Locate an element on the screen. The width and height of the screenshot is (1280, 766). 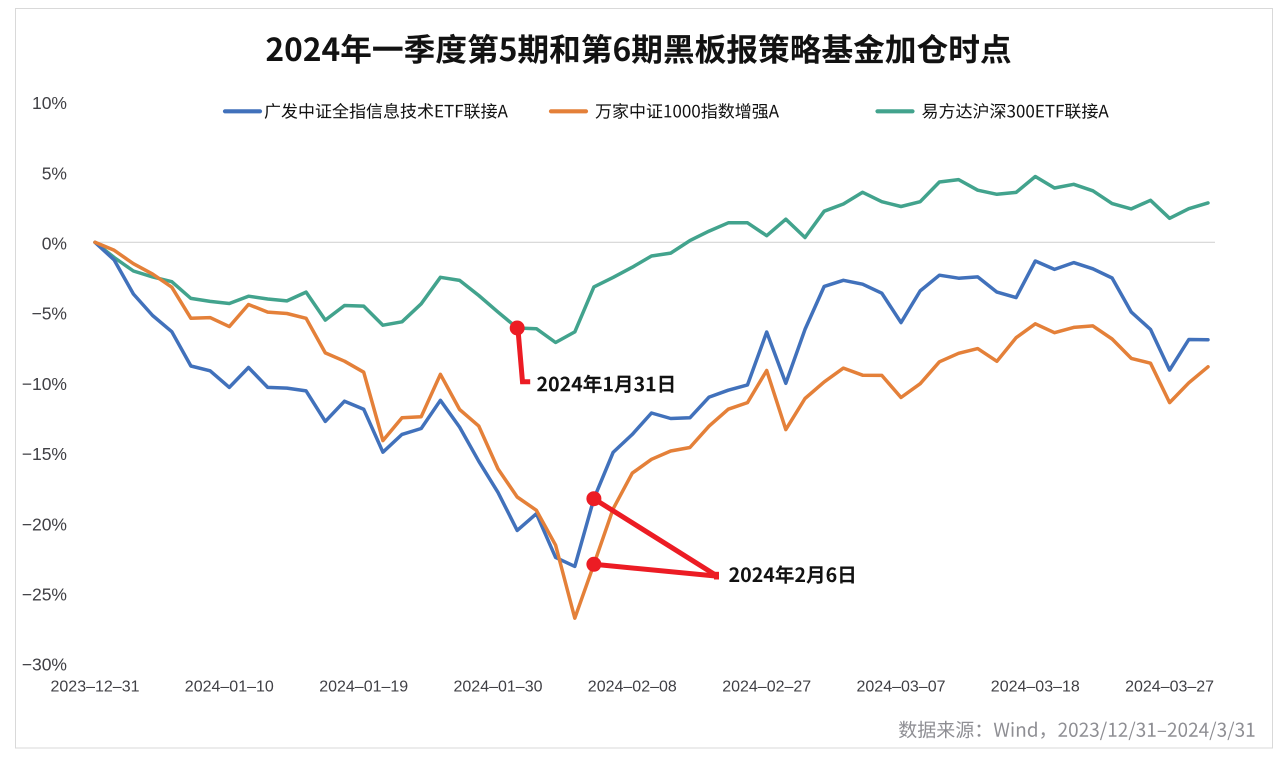
svg-text: 2024–03–27 is located at coordinates (1169, 687).